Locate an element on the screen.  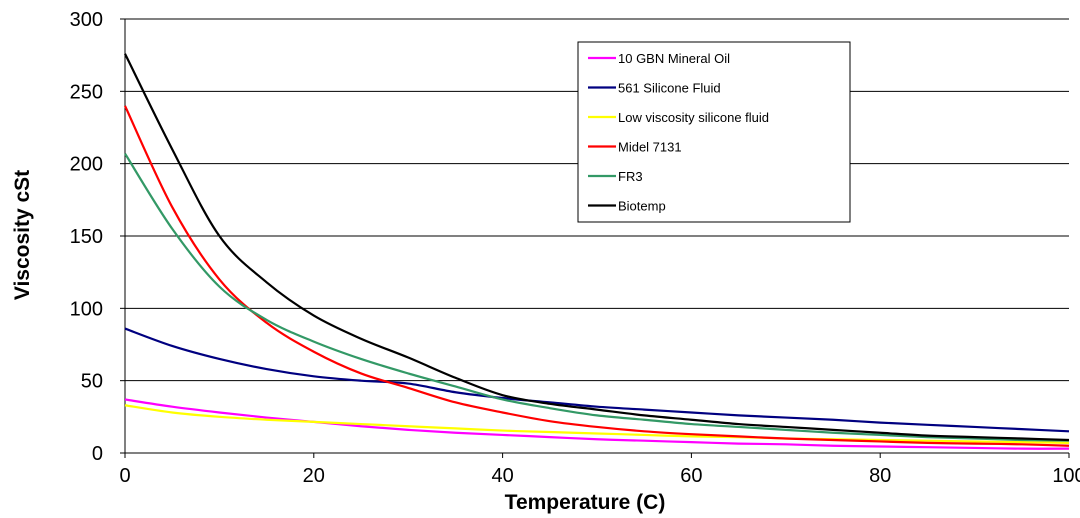
x-tick-label-80: 80 is located at coordinates (880, 476).